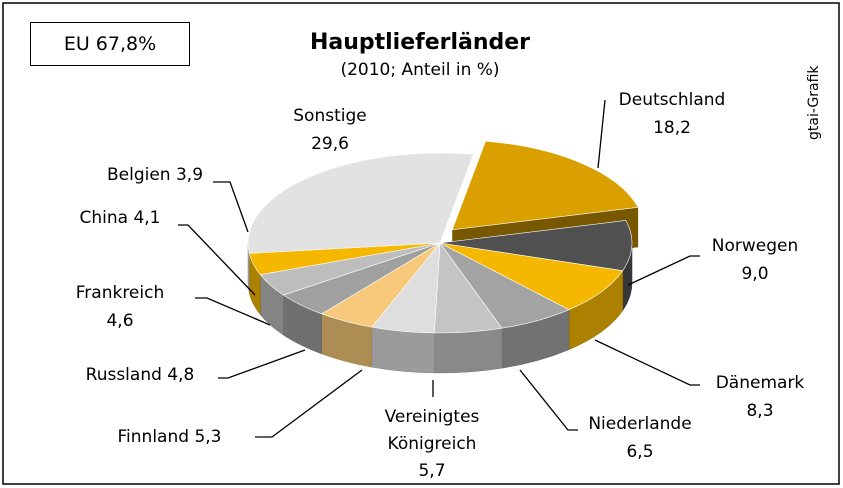 This screenshot has width=843, height=488. I want to click on data-label: Vereinigtes Königreich 5,7, so click(432, 444).